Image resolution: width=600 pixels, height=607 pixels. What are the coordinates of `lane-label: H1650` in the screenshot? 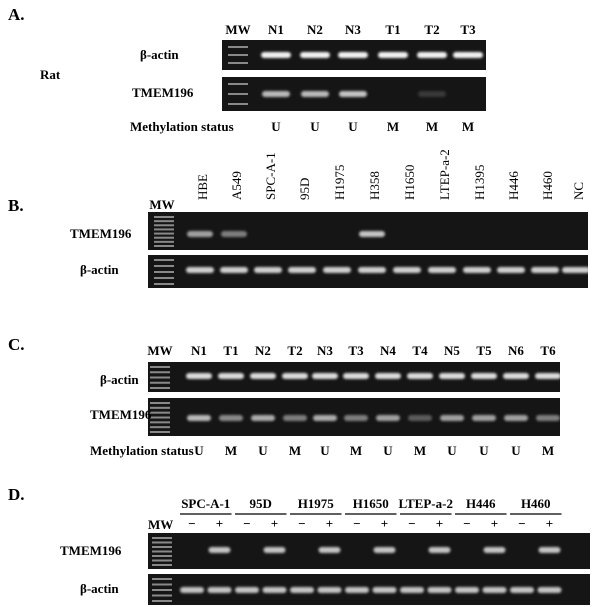 It's located at (409, 182).